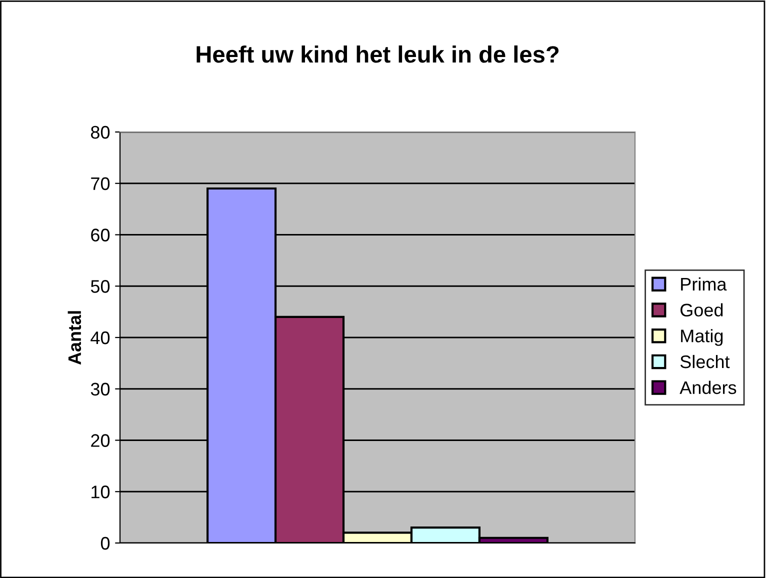 The width and height of the screenshot is (766, 578). Describe the element at coordinates (100, 337) in the screenshot. I see `y-tick-label: 40` at that location.